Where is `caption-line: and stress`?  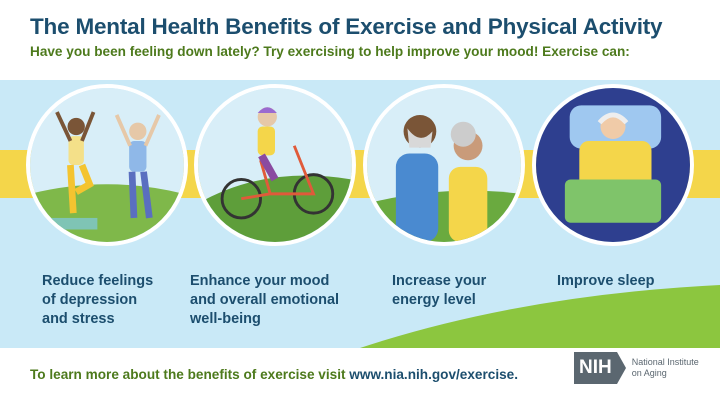
caption-line: and stress is located at coordinates (78, 319).